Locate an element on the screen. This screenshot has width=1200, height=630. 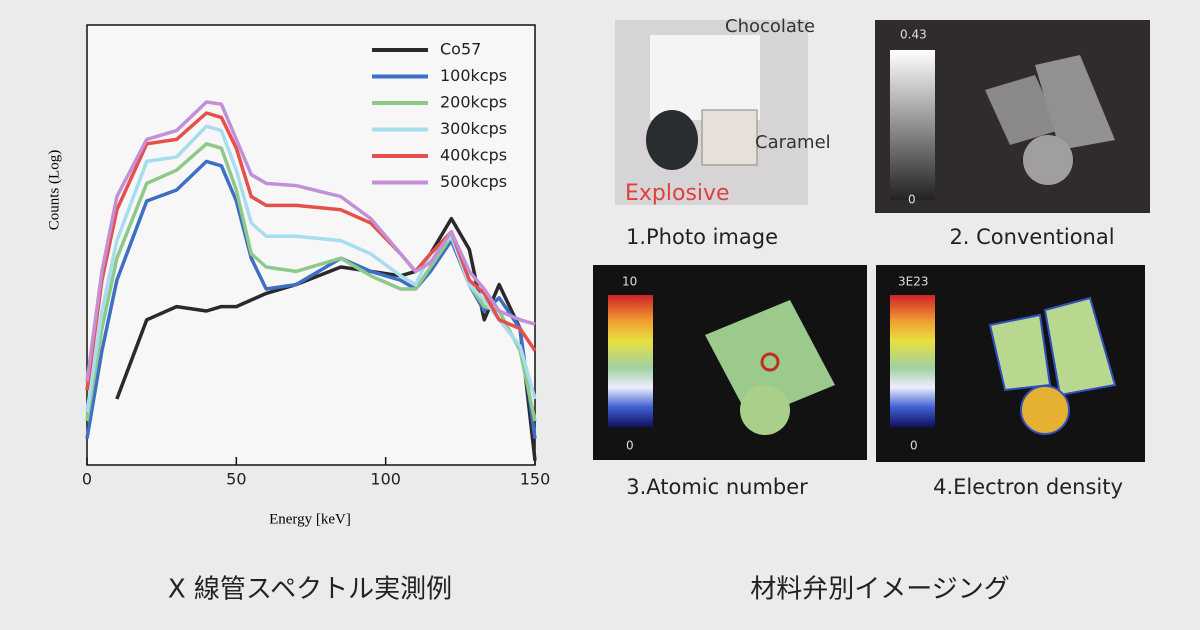
image-label: 1.Photo image is located at coordinates (702, 237).